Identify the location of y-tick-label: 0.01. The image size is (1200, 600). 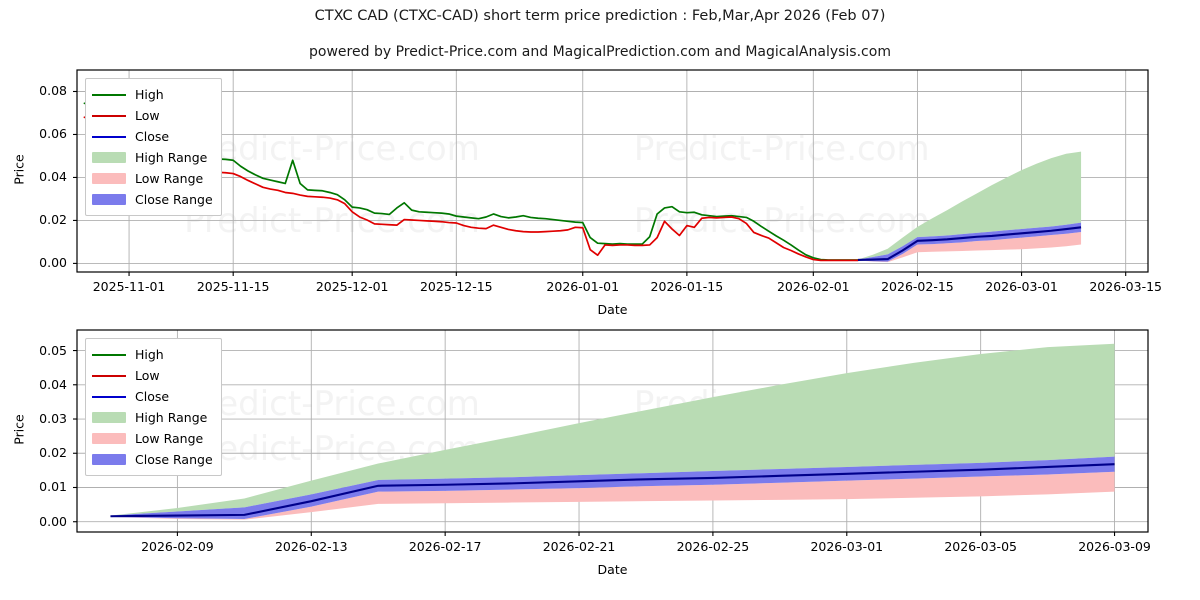
(53, 487).